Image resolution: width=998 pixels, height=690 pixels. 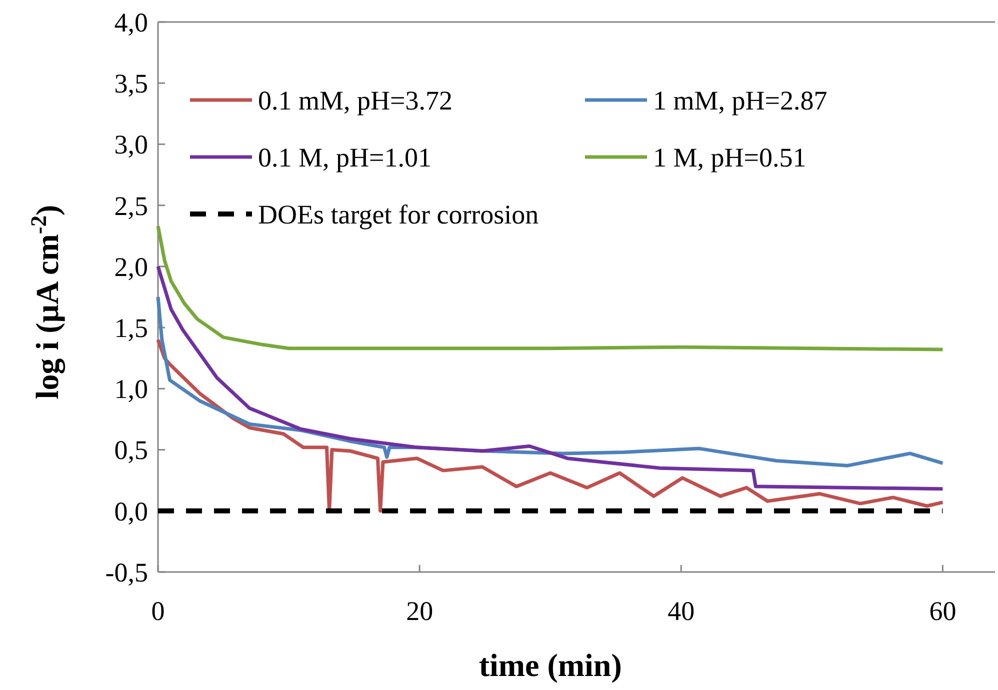 I want to click on y-tick-label: 0,0, so click(x=131, y=511).